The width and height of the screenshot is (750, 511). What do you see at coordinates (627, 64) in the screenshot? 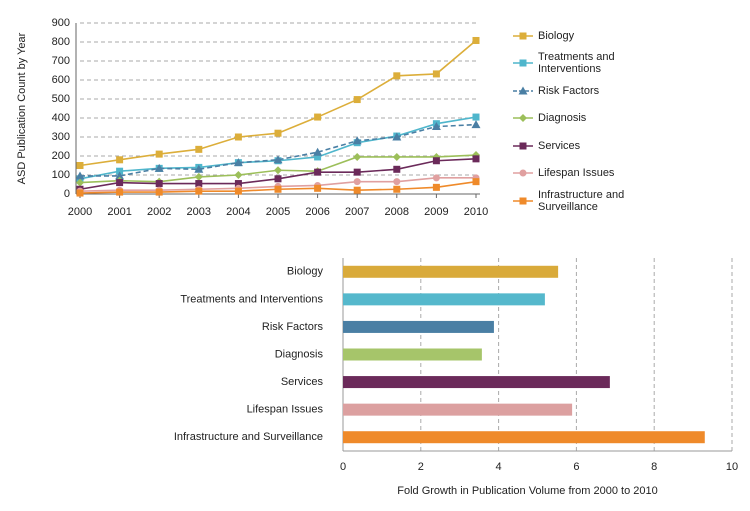
I see `legend-entry: Treatments and Interventions` at bounding box center [627, 64].